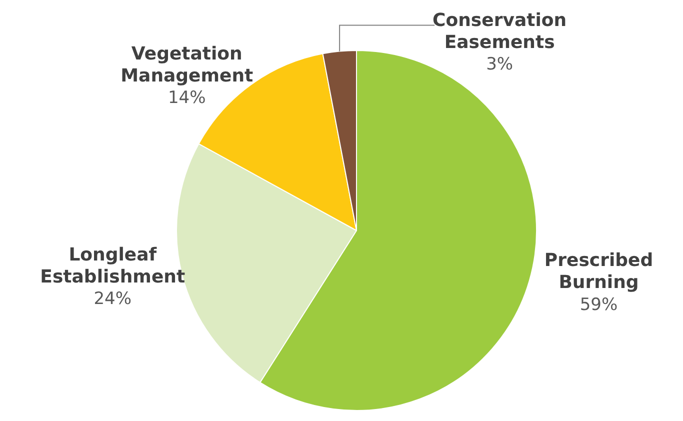 This screenshot has width=683, height=421. What do you see at coordinates (113, 266) in the screenshot?
I see `slice-label: Longleaf Establishment` at bounding box center [113, 266].